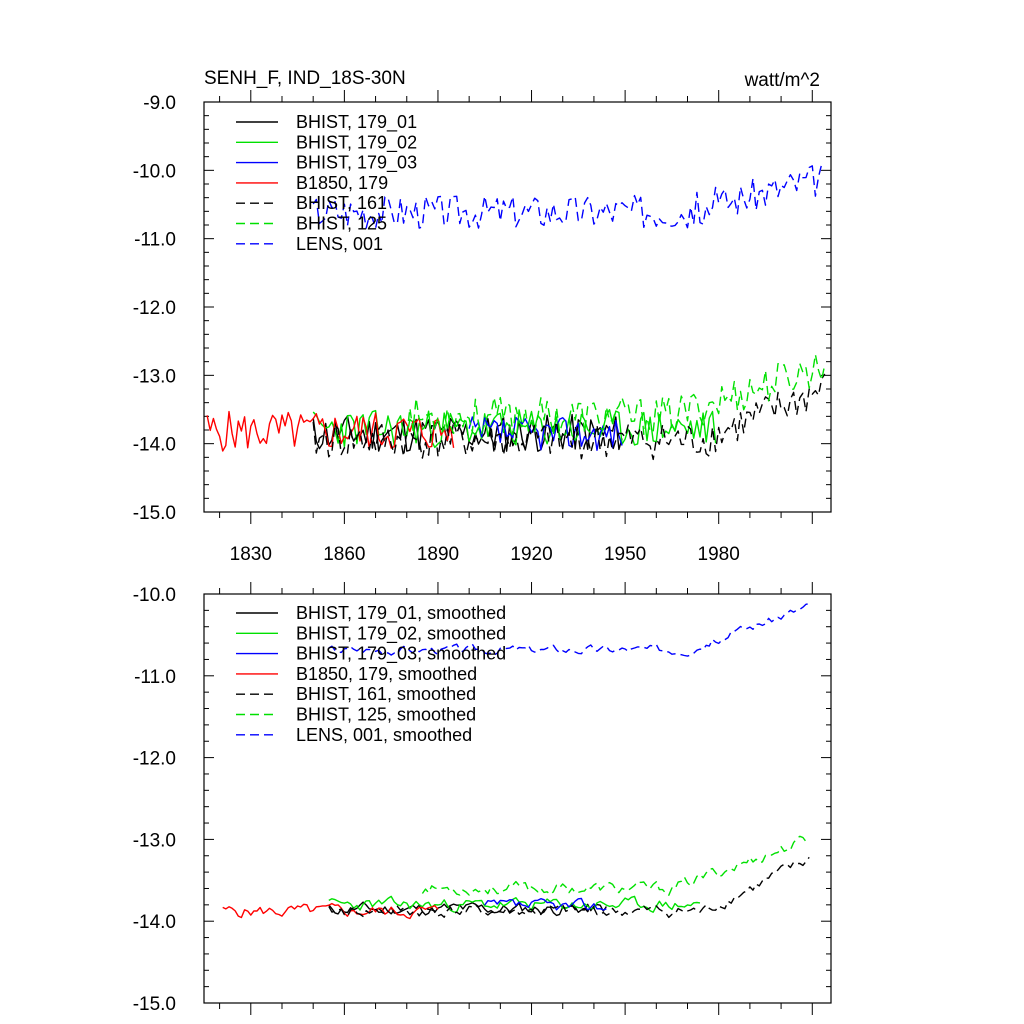 The image size is (1024, 1024). Describe the element at coordinates (341, 224) in the screenshot. I see `legend-label: BHIST, 125` at that location.